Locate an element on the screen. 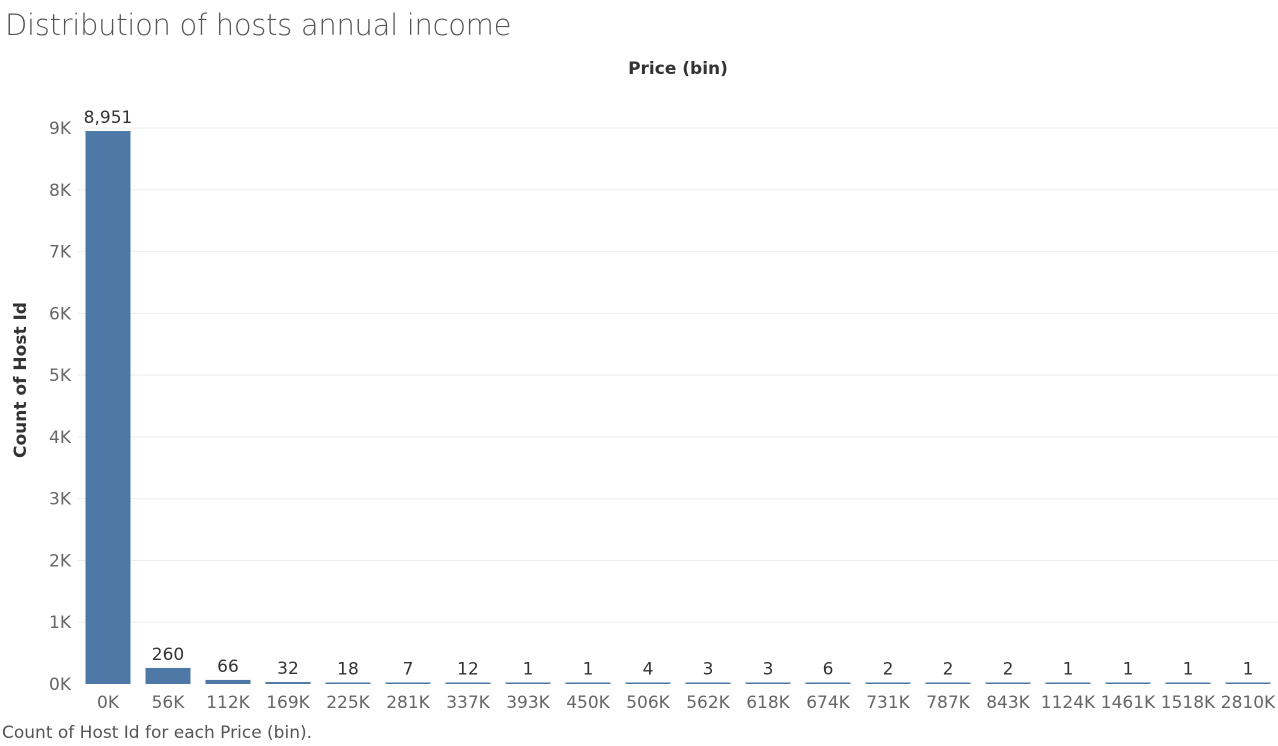  x-tick-label: 450K is located at coordinates (588, 703).